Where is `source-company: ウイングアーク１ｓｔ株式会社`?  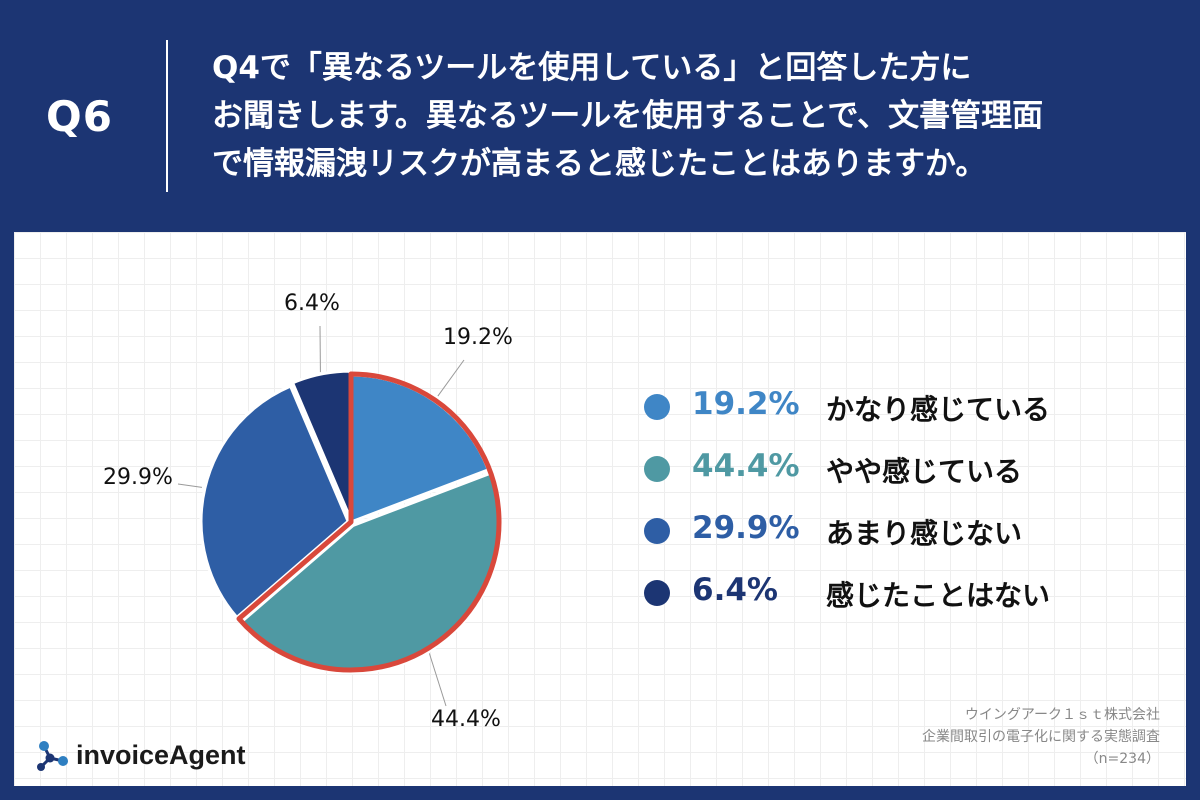 source-company: ウイングアーク１ｓｔ株式会社 is located at coordinates (1062, 715).